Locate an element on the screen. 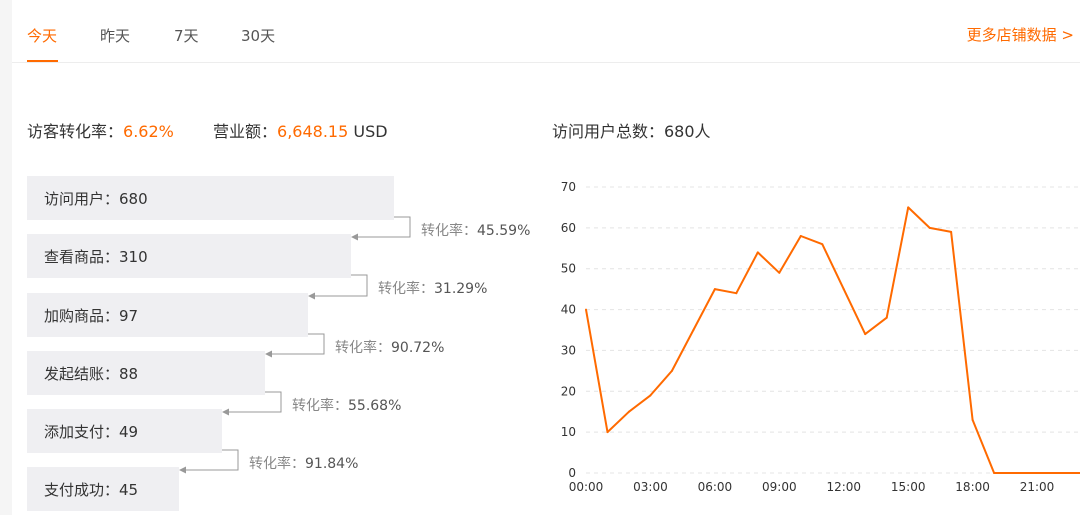 This screenshot has width=1080, height=515. x-tick-label: 00:00 is located at coordinates (586, 487).